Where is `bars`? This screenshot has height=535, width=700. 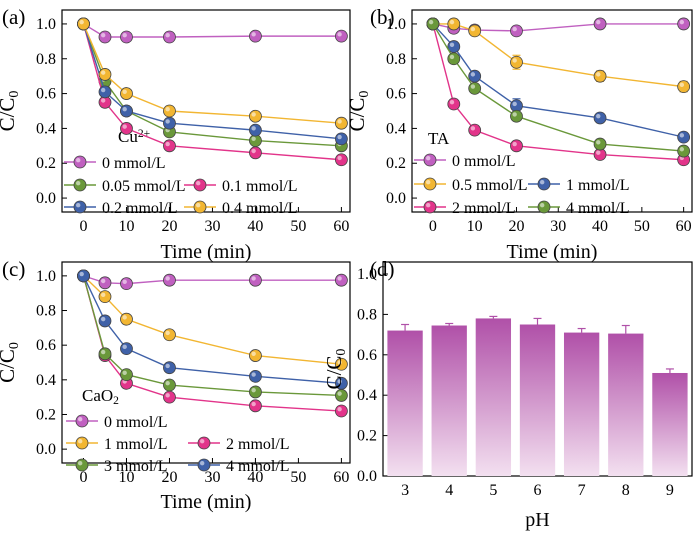
bars is located at coordinates (537, 395).